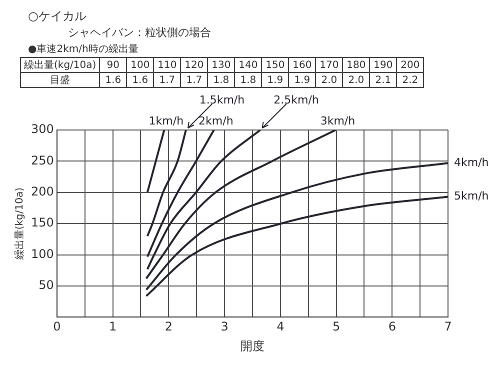  What do you see at coordinates (166, 121) in the screenshot?
I see `series-label: 1km/h` at bounding box center [166, 121].